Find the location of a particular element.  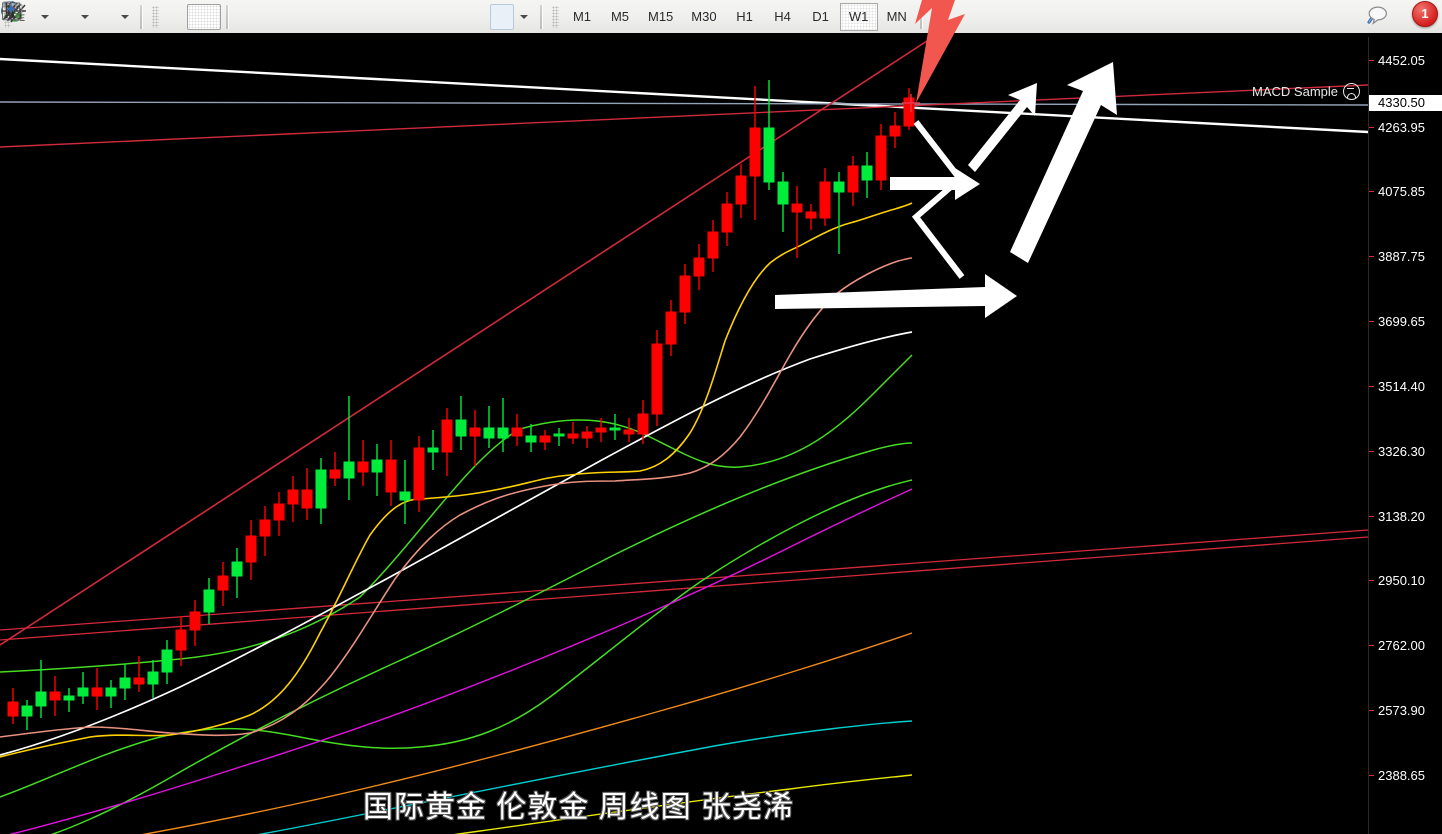

price-axis-tick: 3138.20 is located at coordinates (1405, 517).